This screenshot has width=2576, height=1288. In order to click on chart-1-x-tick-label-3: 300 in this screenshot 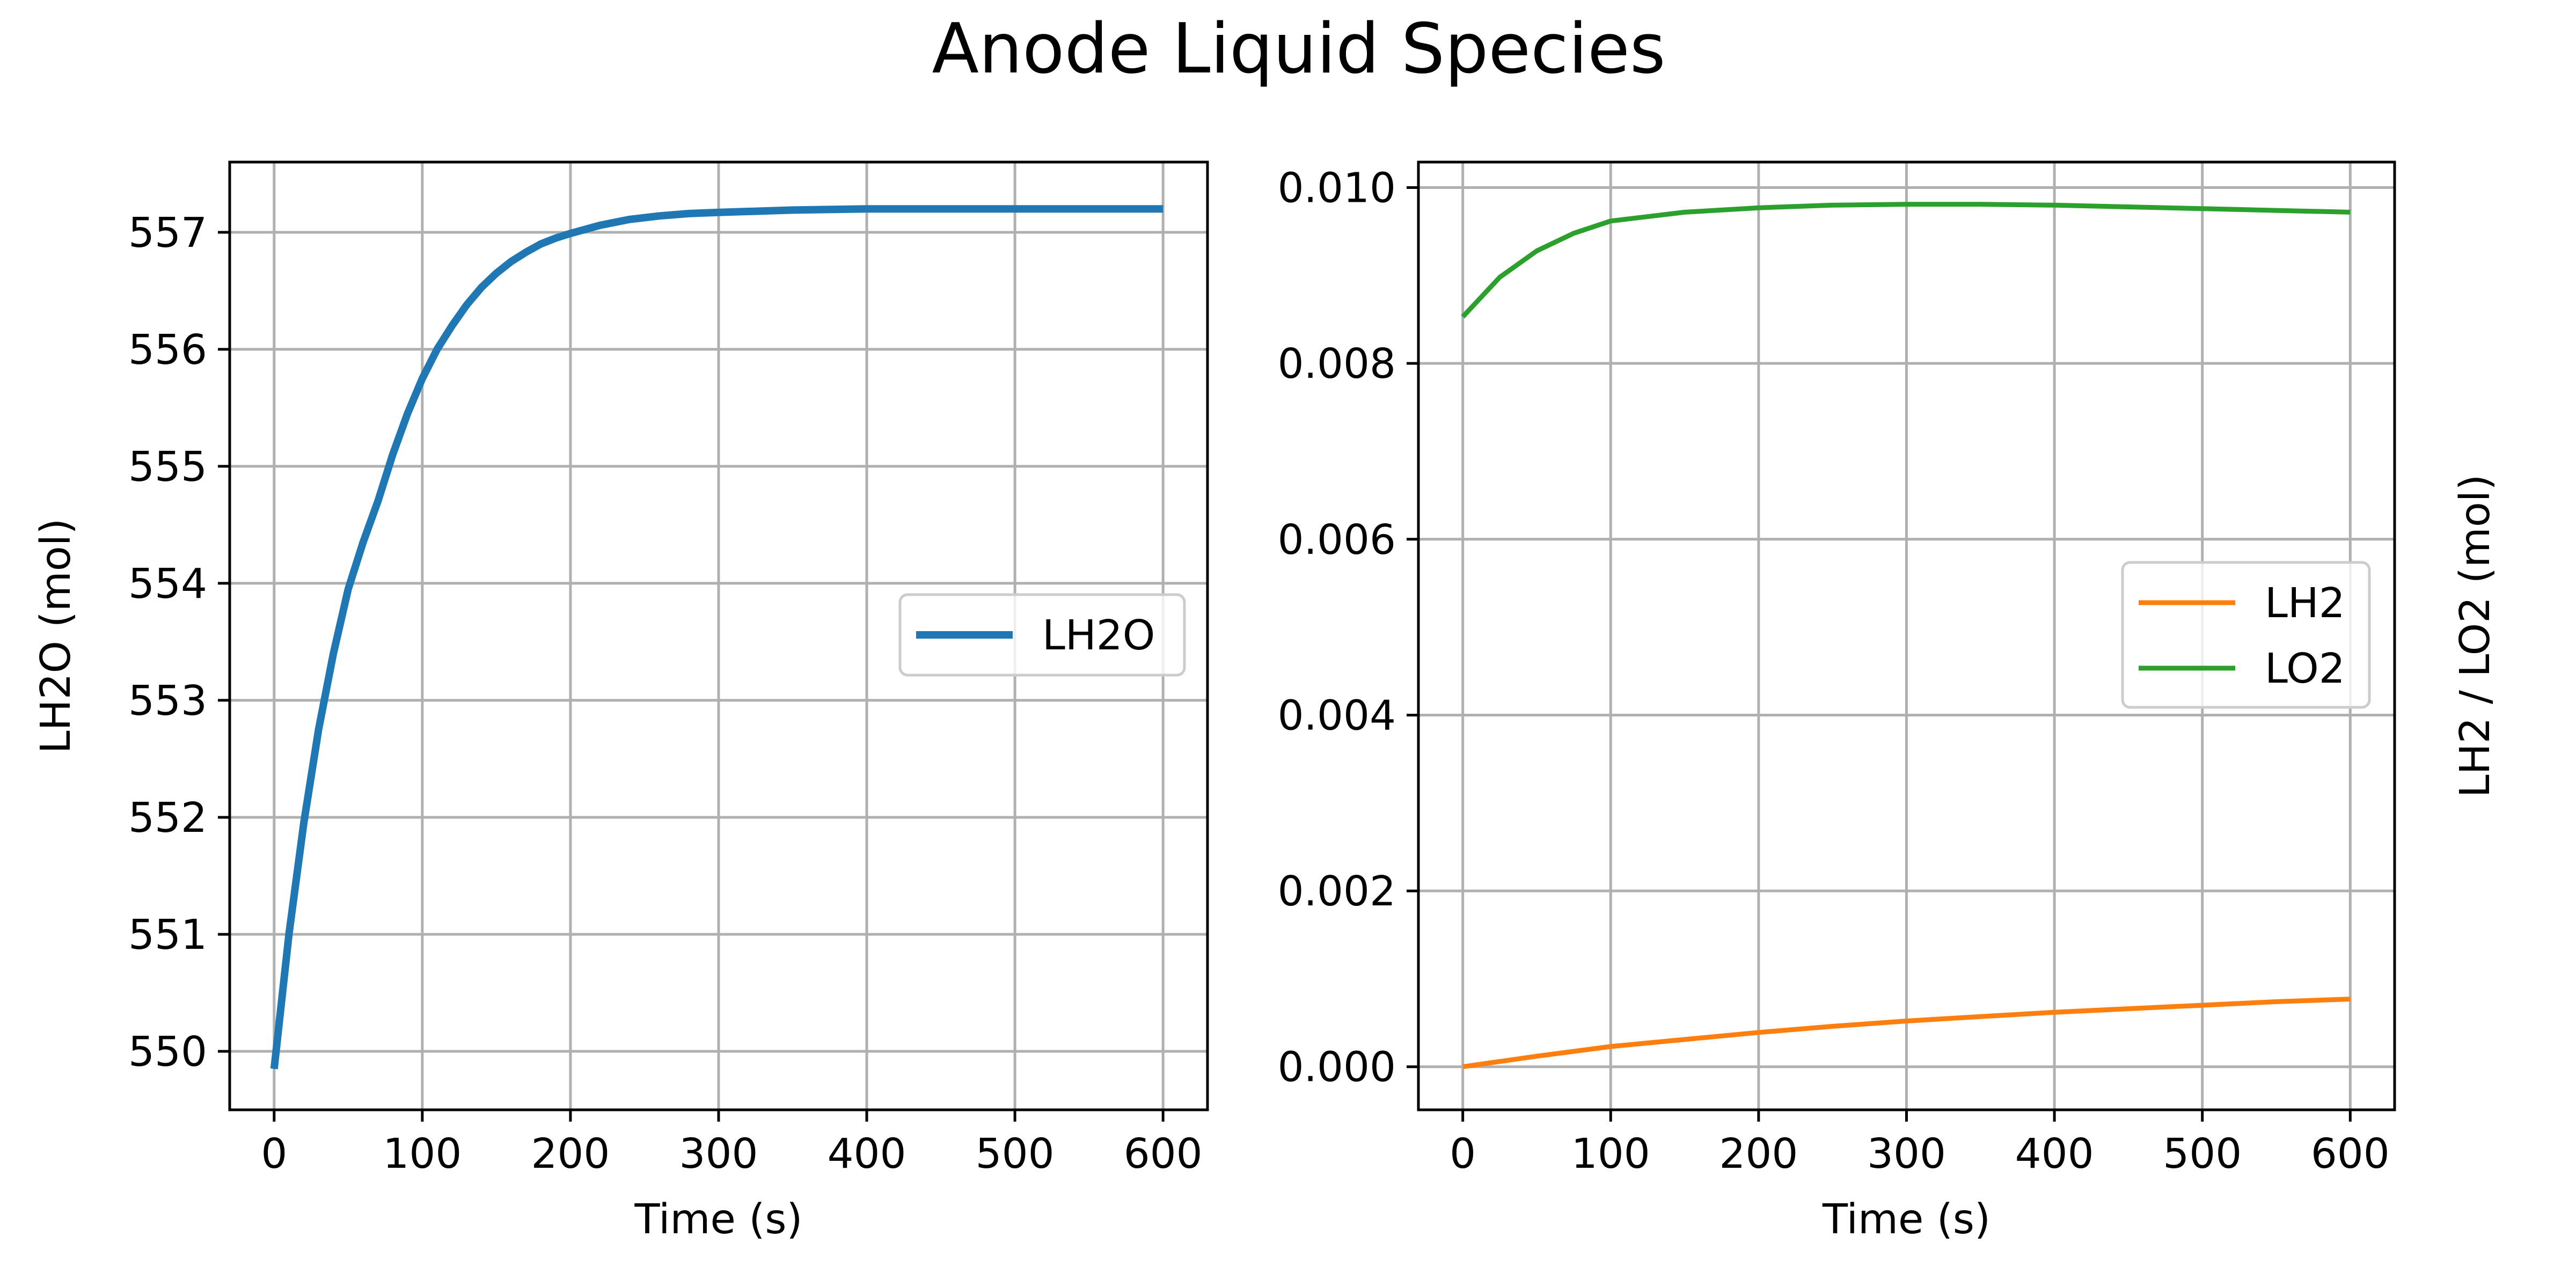, I will do `click(1906, 1154)`.